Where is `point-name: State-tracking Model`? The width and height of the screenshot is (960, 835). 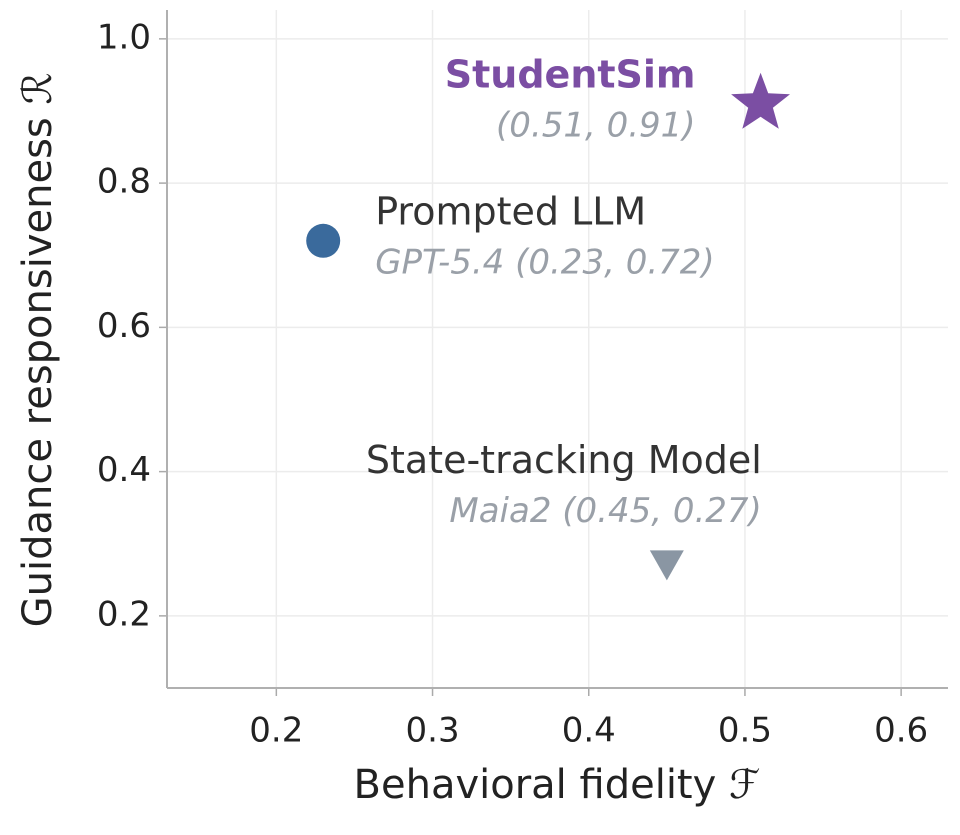 point-name: State-tracking Model is located at coordinates (564, 460).